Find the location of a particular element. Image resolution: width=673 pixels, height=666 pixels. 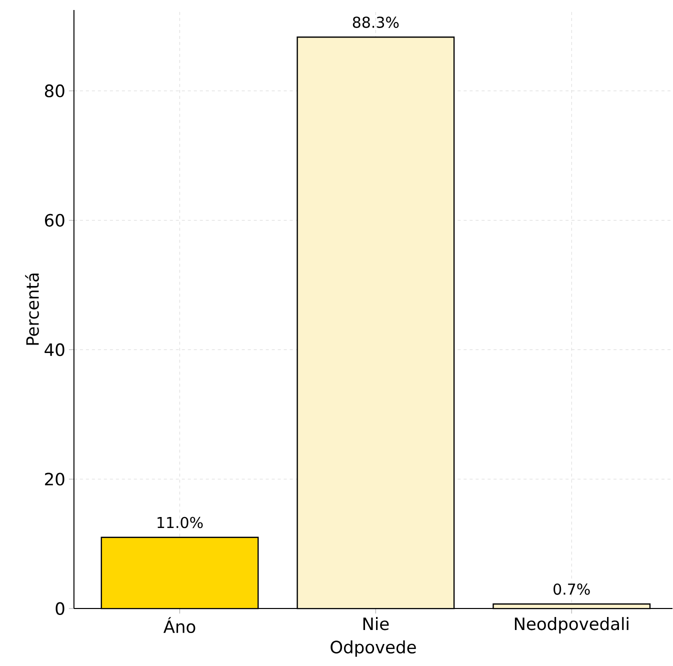

y-tick-label: 20 is located at coordinates (54, 479).